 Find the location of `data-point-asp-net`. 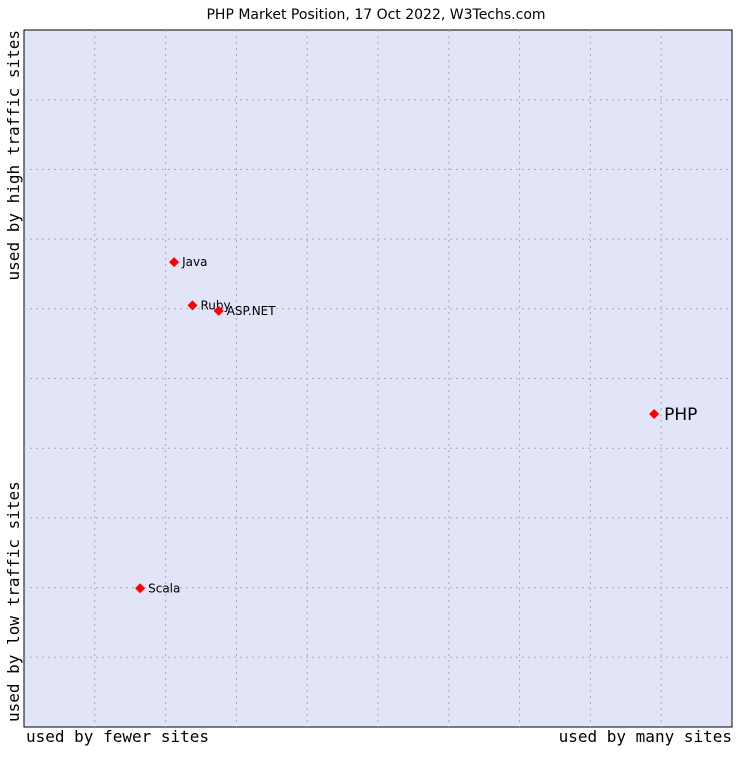

data-point-asp-net is located at coordinates (218, 310).